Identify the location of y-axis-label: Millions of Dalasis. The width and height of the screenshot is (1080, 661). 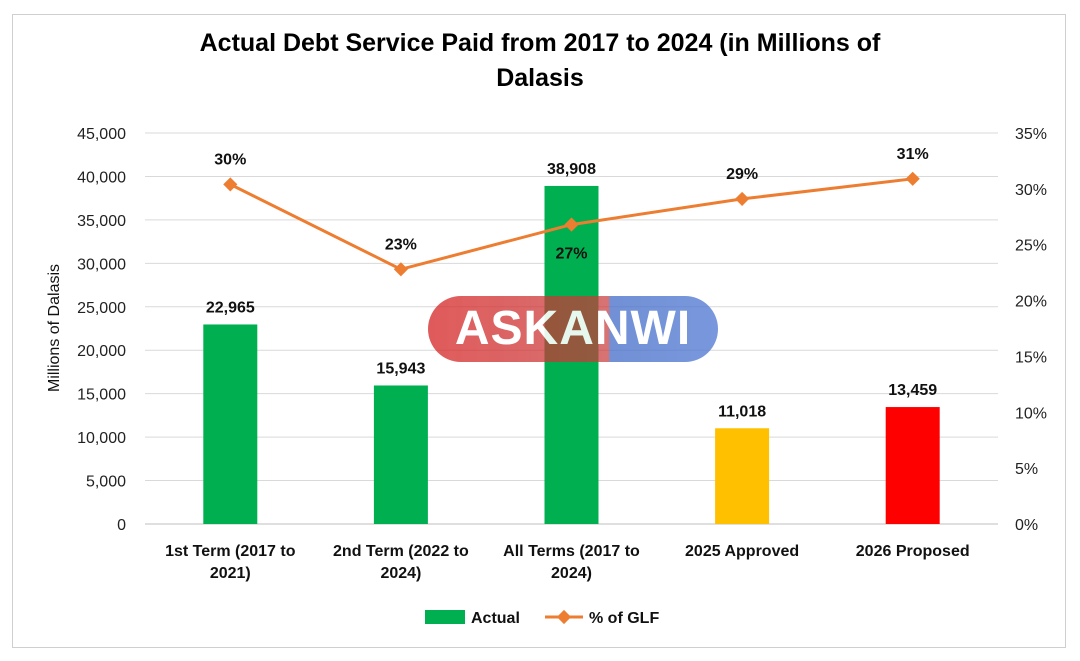
(54, 328).